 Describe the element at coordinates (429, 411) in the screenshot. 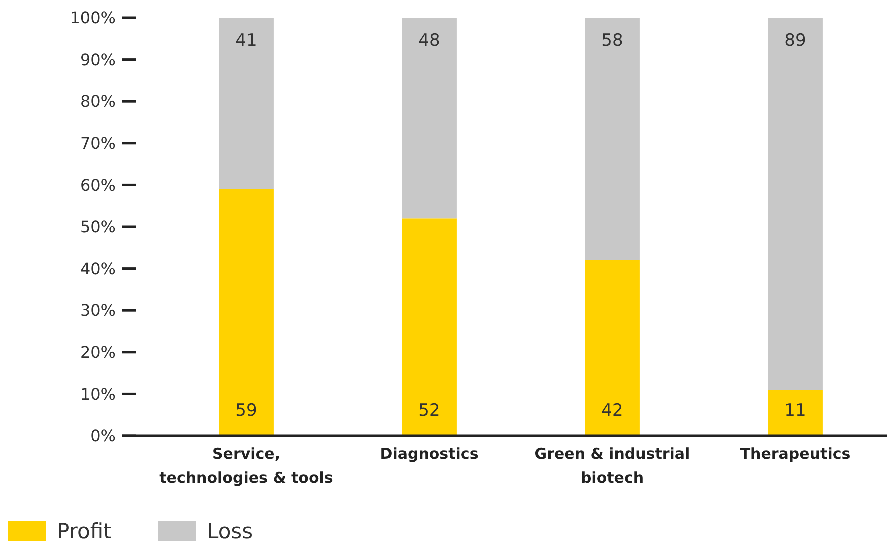

I see `data-label: 52` at that location.